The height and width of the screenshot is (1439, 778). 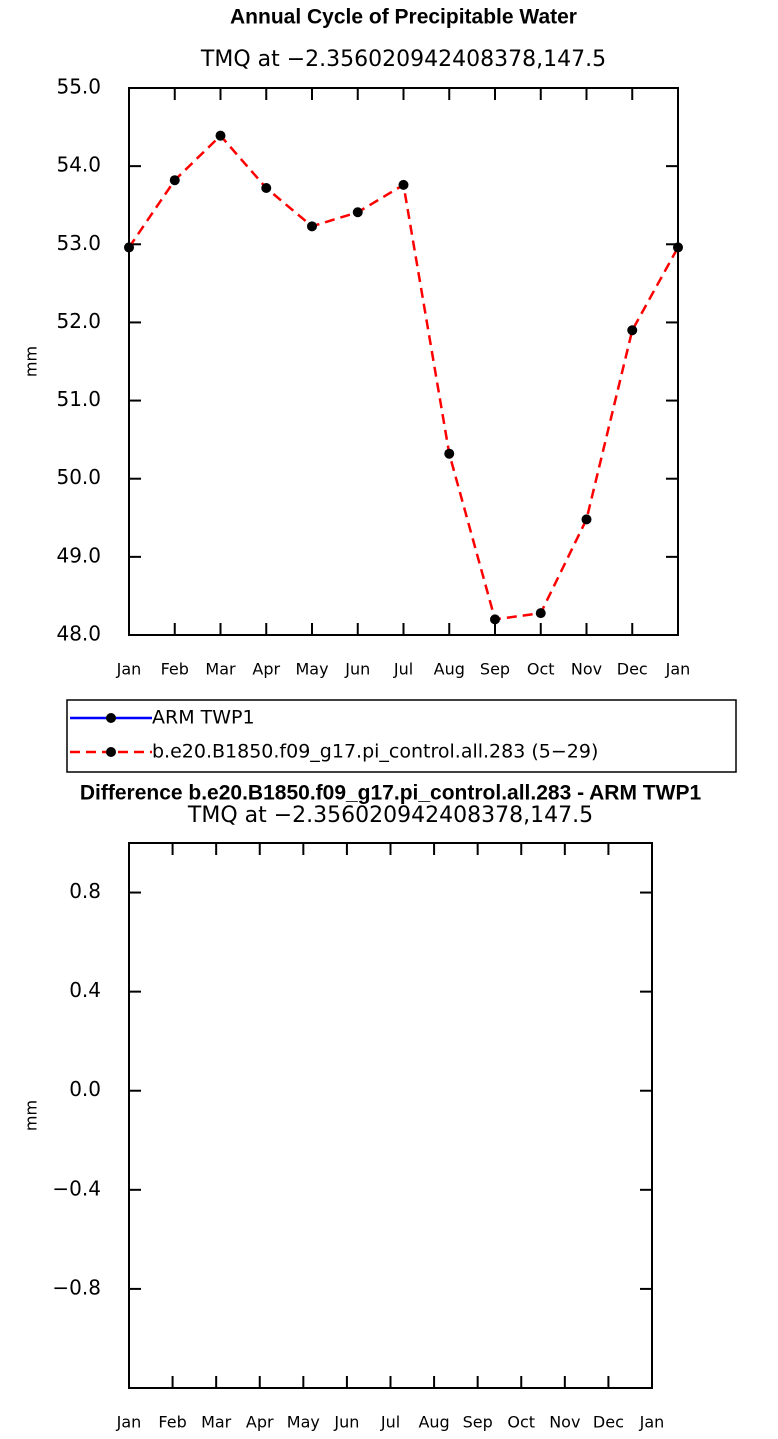 I want to click on y-tick-label: 50.0, so click(x=78, y=477).